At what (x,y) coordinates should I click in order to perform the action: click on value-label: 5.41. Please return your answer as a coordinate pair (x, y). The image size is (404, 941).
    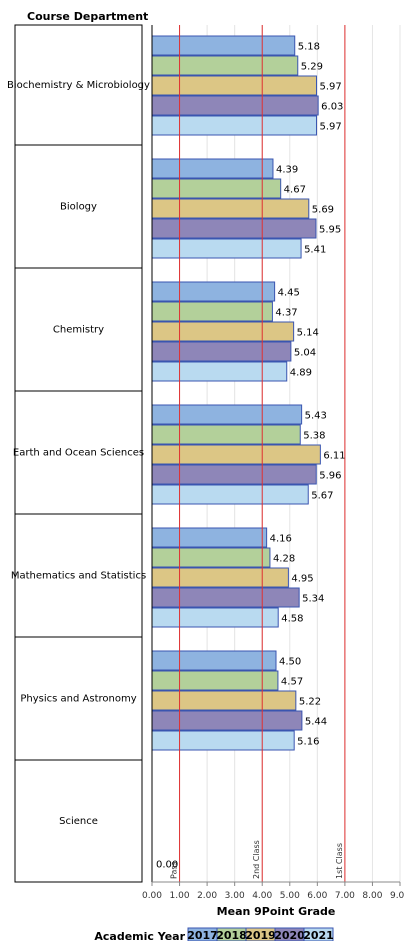
    Looking at the image, I should click on (315, 250).